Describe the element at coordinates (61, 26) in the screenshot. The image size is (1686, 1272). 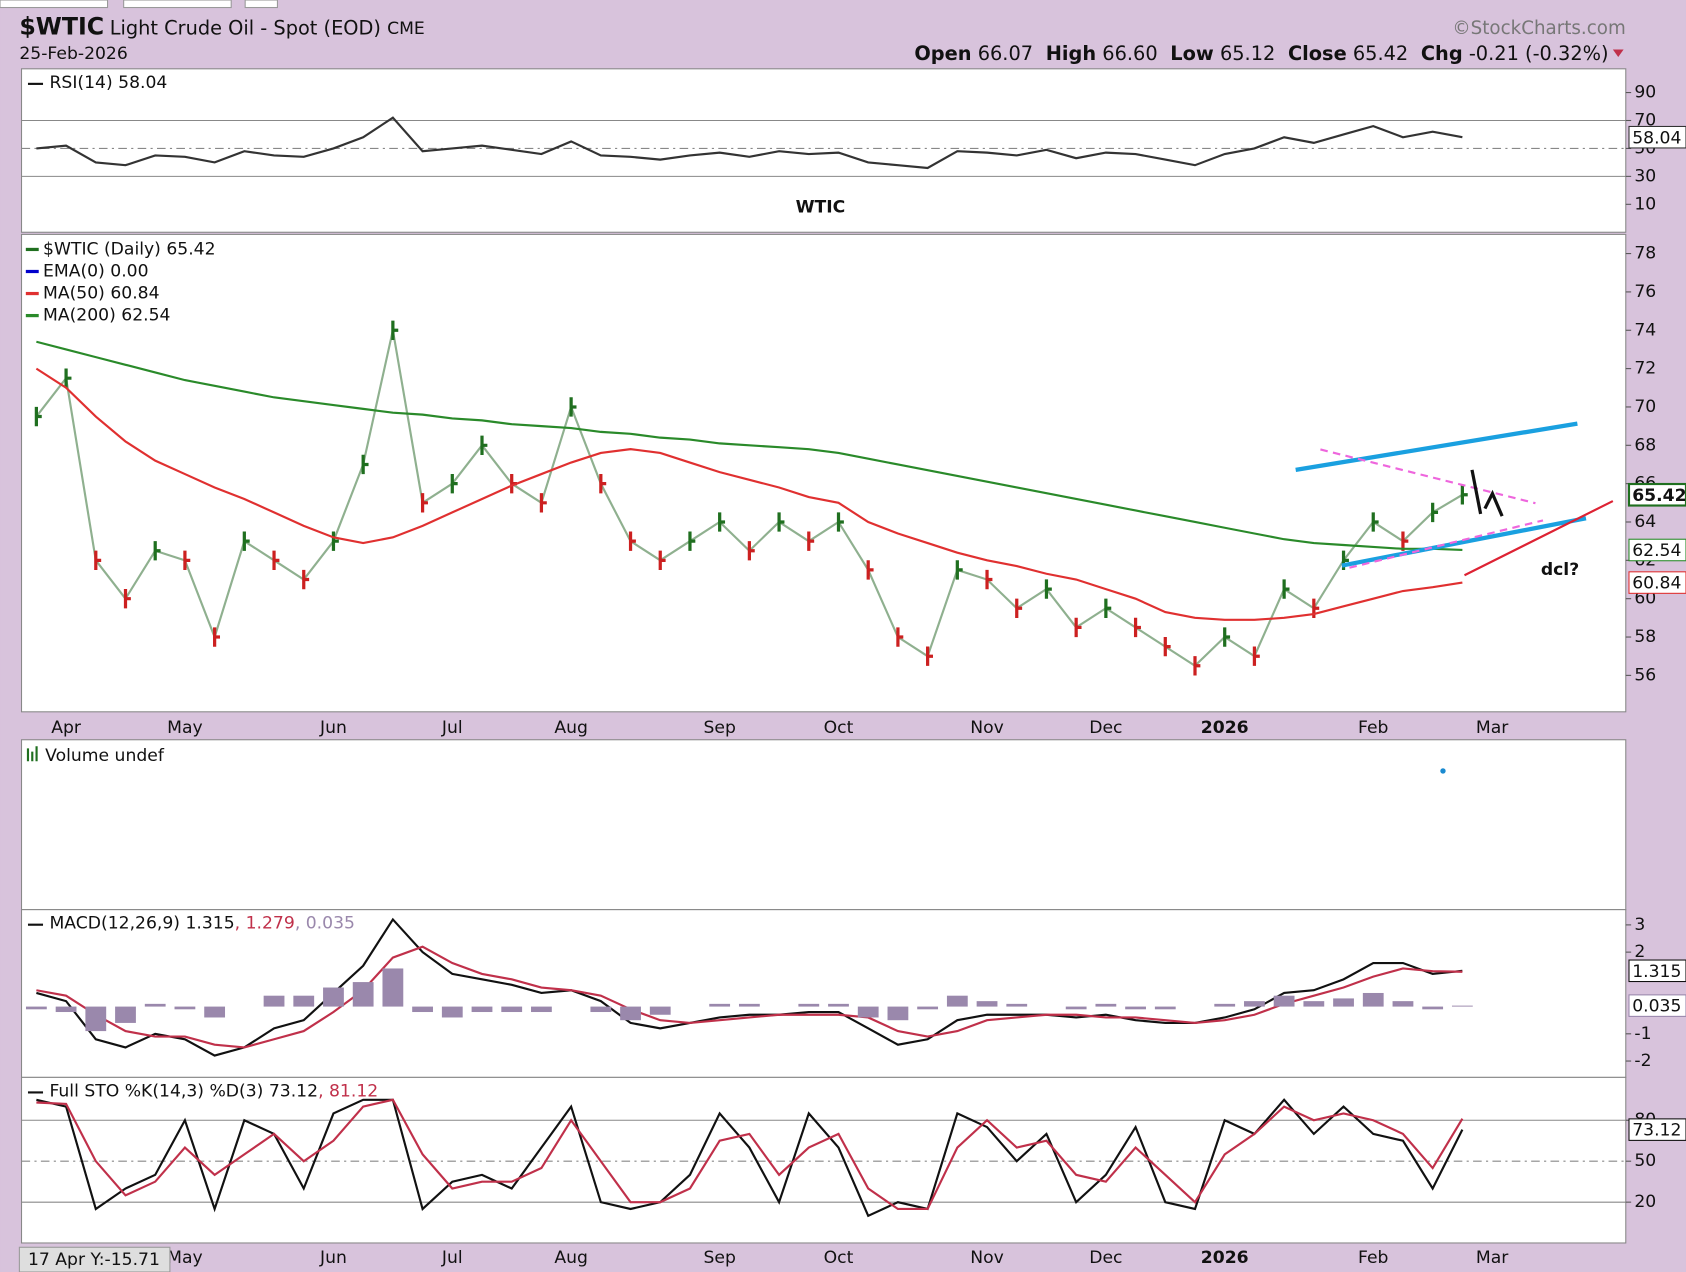
I see `symbol: $WTIC` at that location.